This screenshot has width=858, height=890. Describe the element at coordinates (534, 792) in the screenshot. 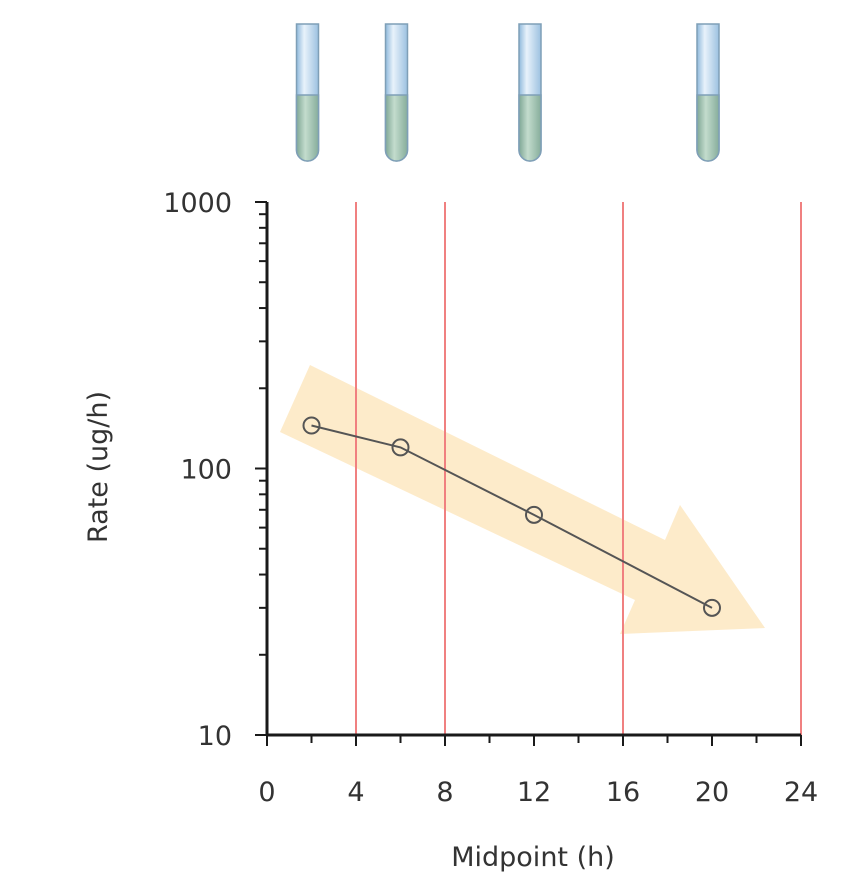

I see `x-tick-label: 12` at that location.